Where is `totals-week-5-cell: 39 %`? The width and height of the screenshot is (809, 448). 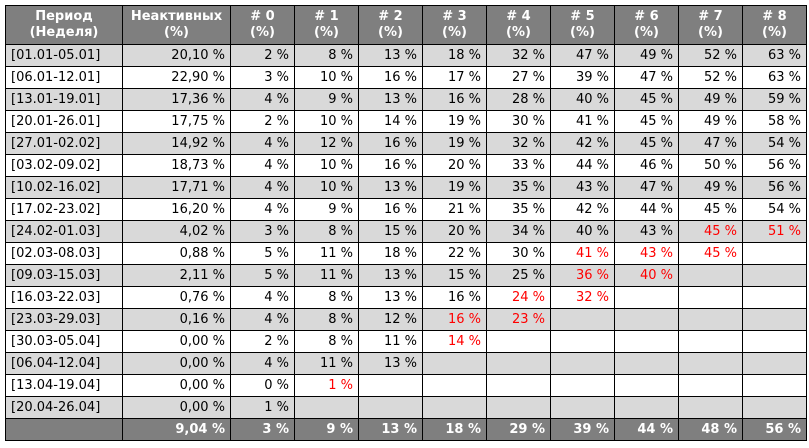 totals-week-5-cell: 39 % is located at coordinates (582, 429).